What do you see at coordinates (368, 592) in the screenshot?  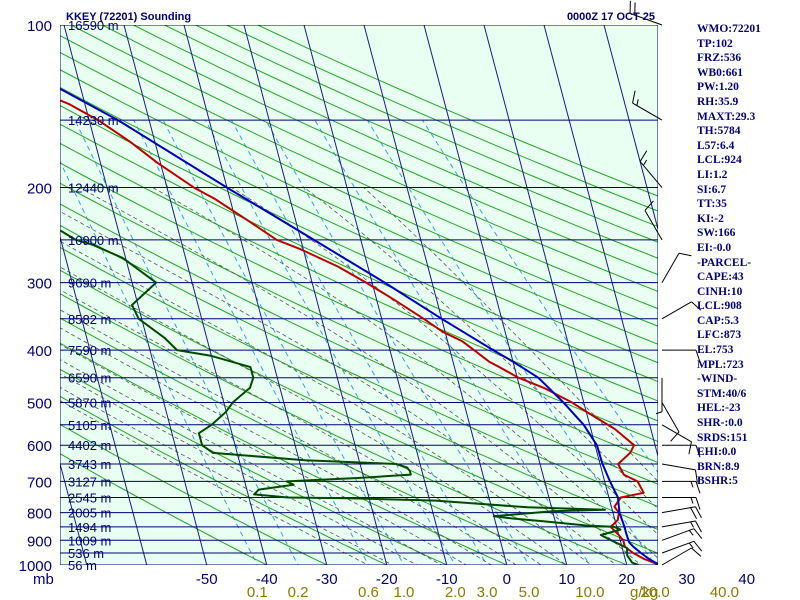 I see `mixing-ratio-tick-label: 0.6` at bounding box center [368, 592].